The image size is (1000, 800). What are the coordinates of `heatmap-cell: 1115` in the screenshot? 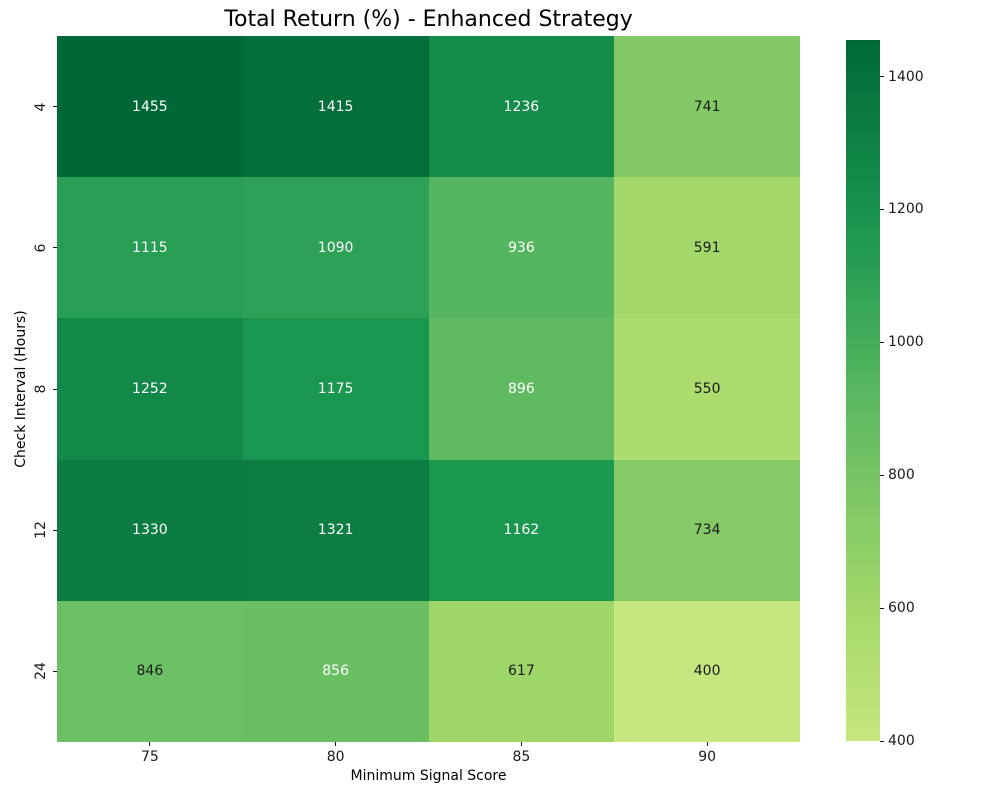 It's located at (150, 248).